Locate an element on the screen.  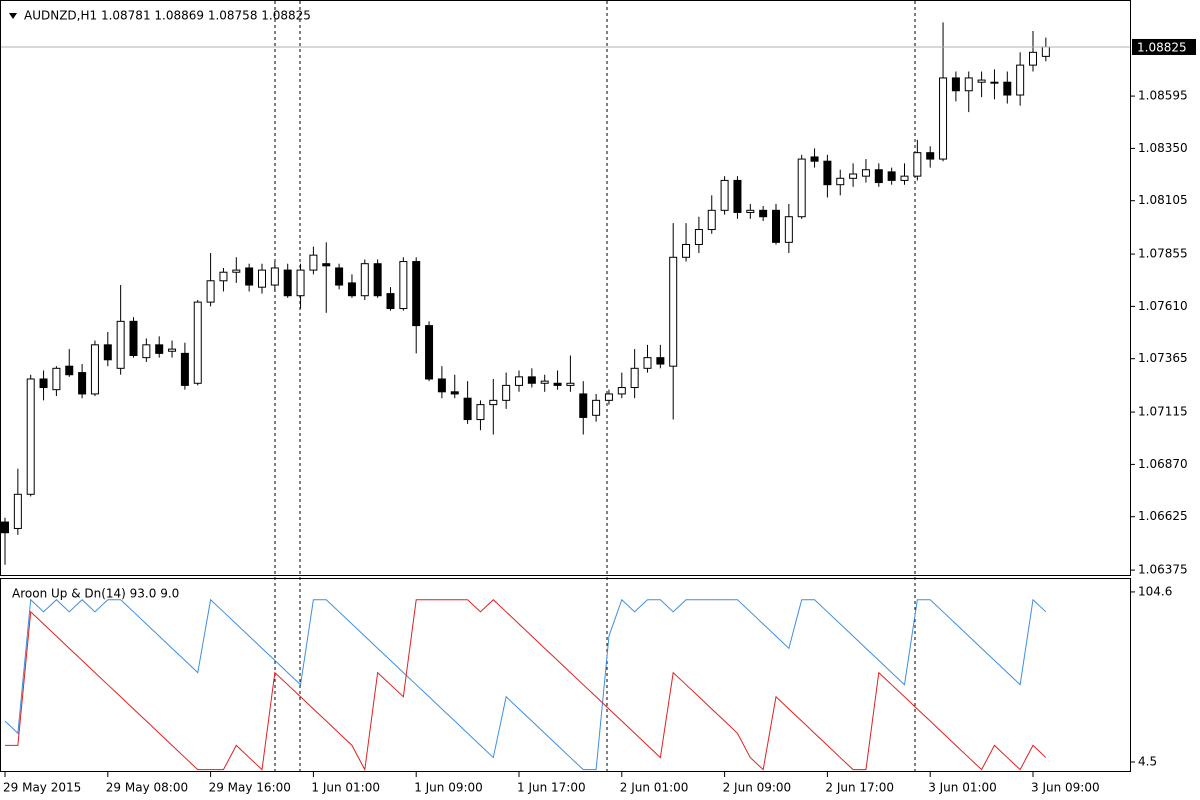
indicator-title: Aroon Up & Dn(14) 93.0 9.0 is located at coordinates (95, 594).